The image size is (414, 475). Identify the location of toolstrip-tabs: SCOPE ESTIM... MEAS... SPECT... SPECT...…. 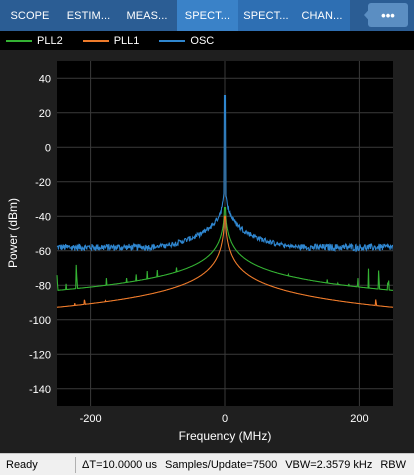
(207, 15).